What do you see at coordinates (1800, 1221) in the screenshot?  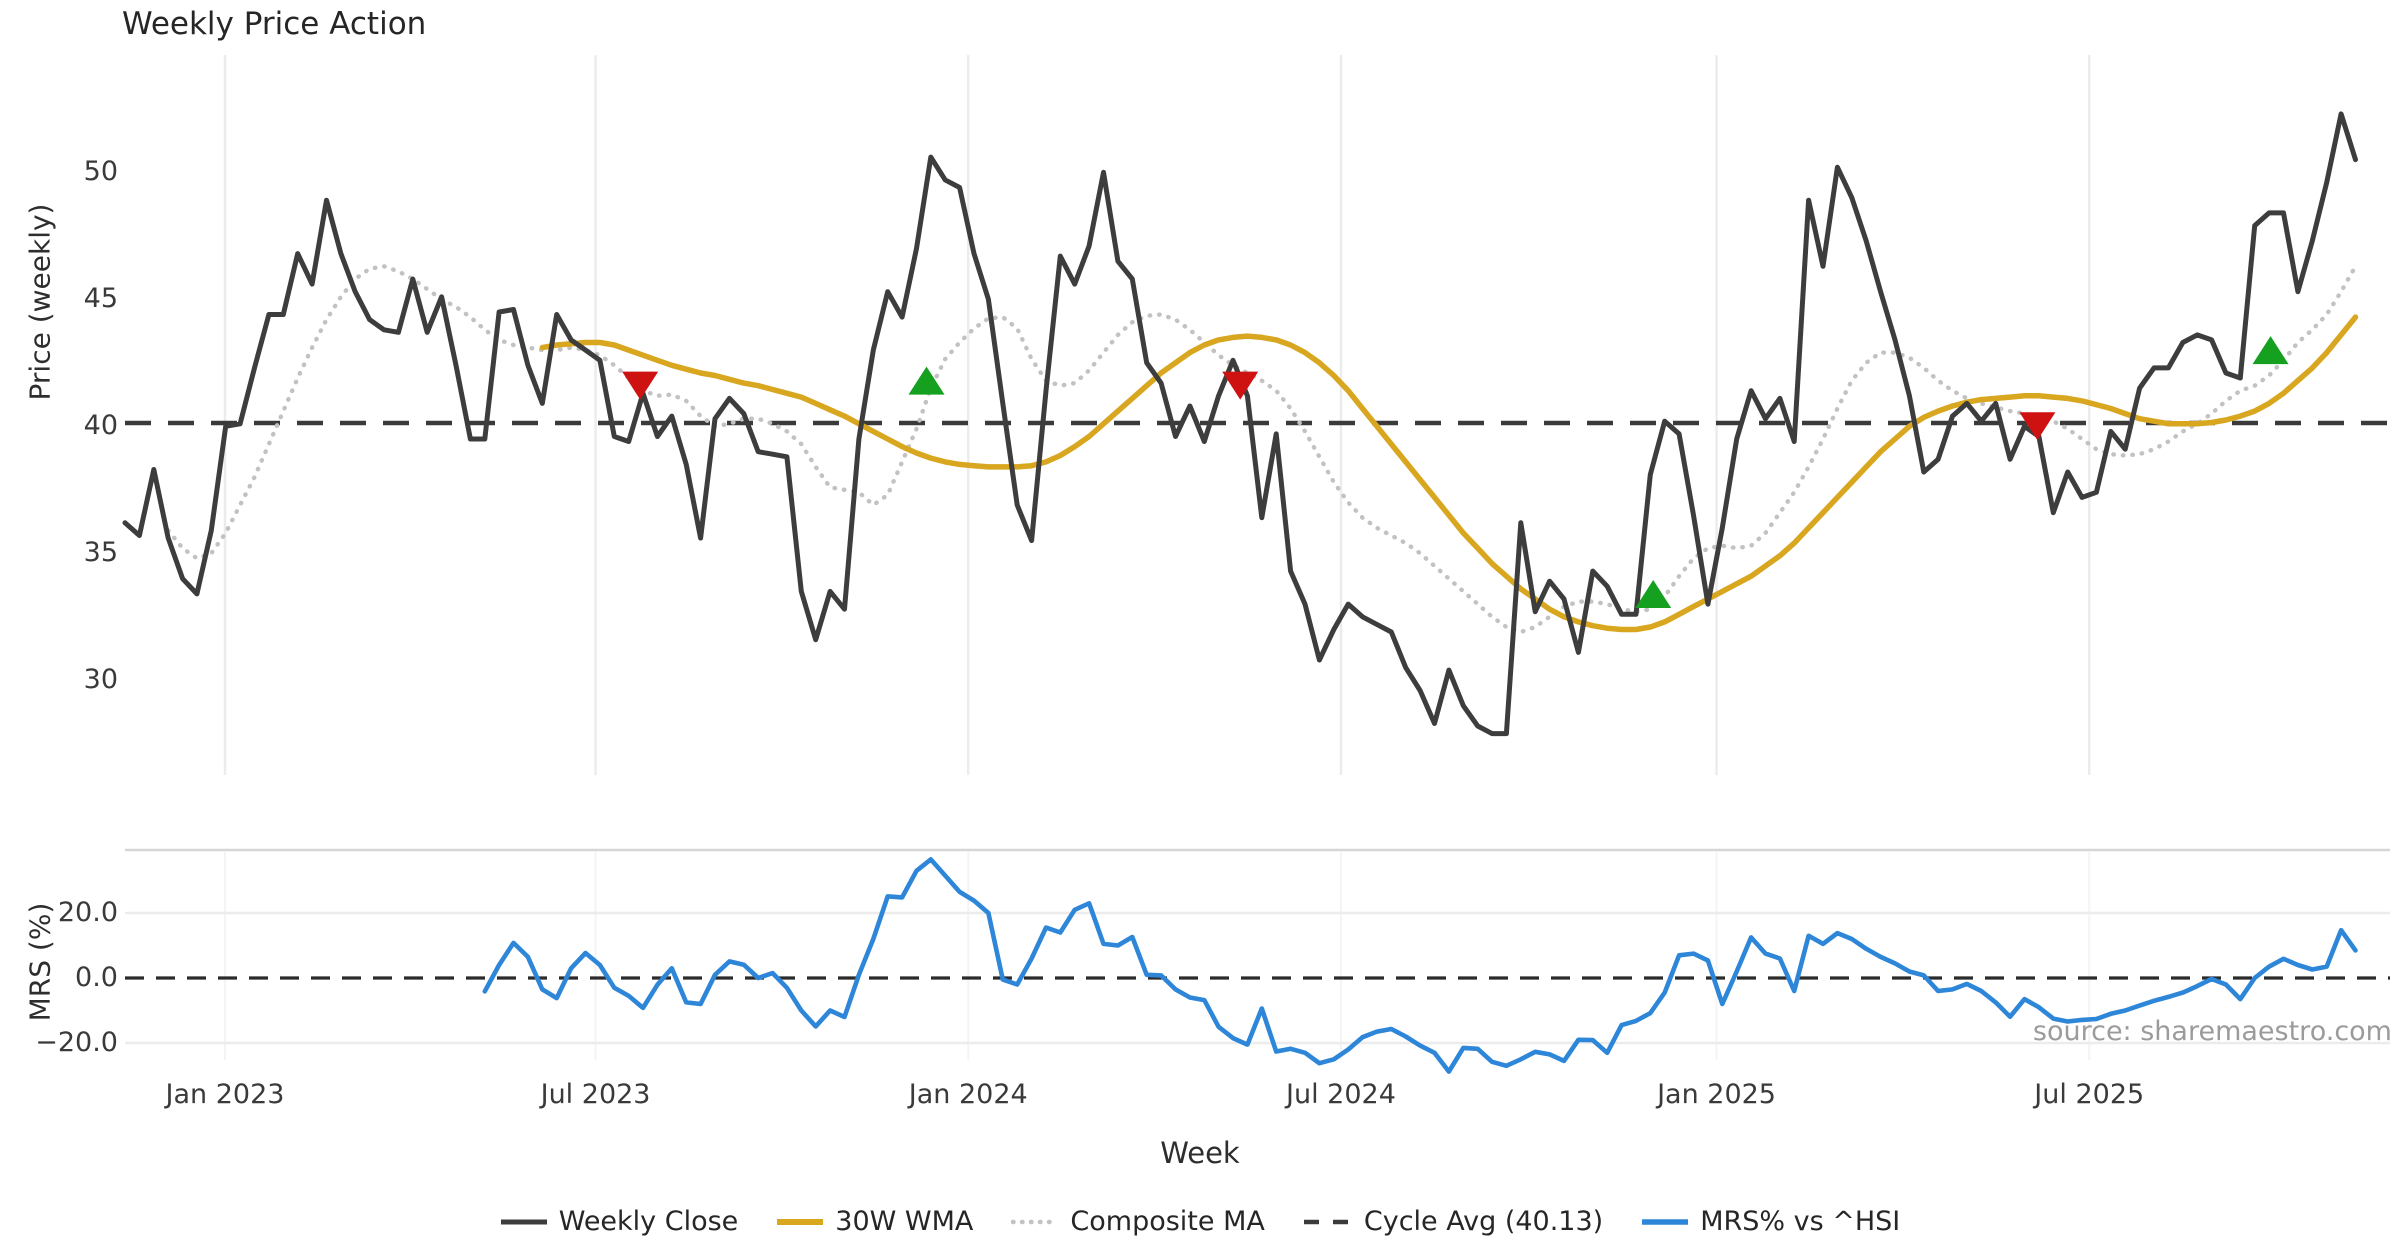 I see `legend-label: MRS% vs ^HSI` at bounding box center [1800, 1221].